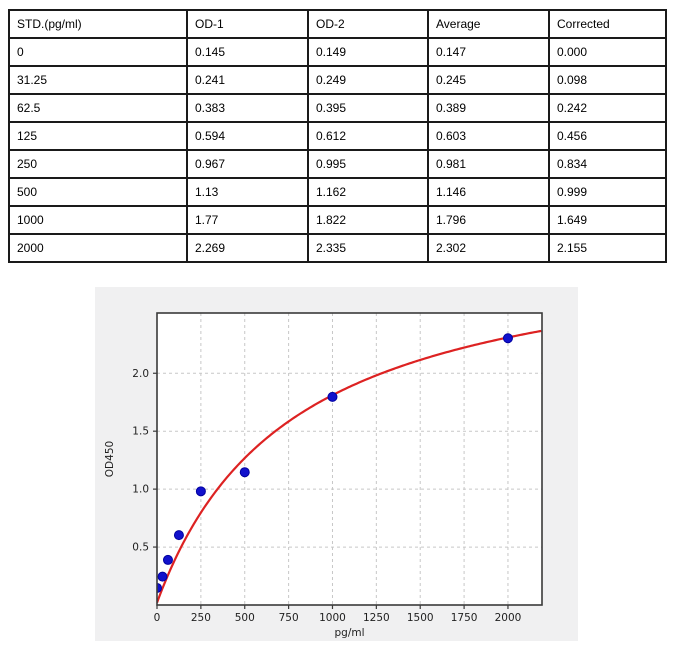  Describe the element at coordinates (289, 618) in the screenshot. I see `x-tick-label: 750` at that location.